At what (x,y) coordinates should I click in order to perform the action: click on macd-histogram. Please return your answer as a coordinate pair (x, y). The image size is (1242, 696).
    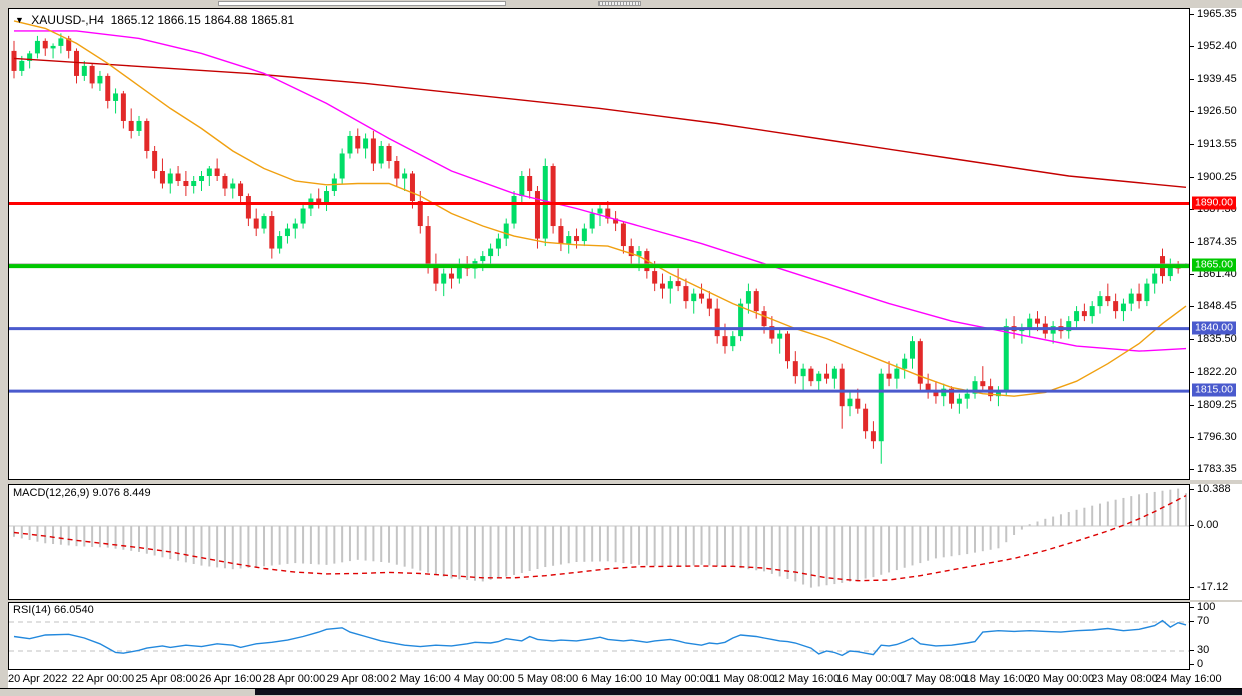
    Looking at the image, I should click on (600, 538).